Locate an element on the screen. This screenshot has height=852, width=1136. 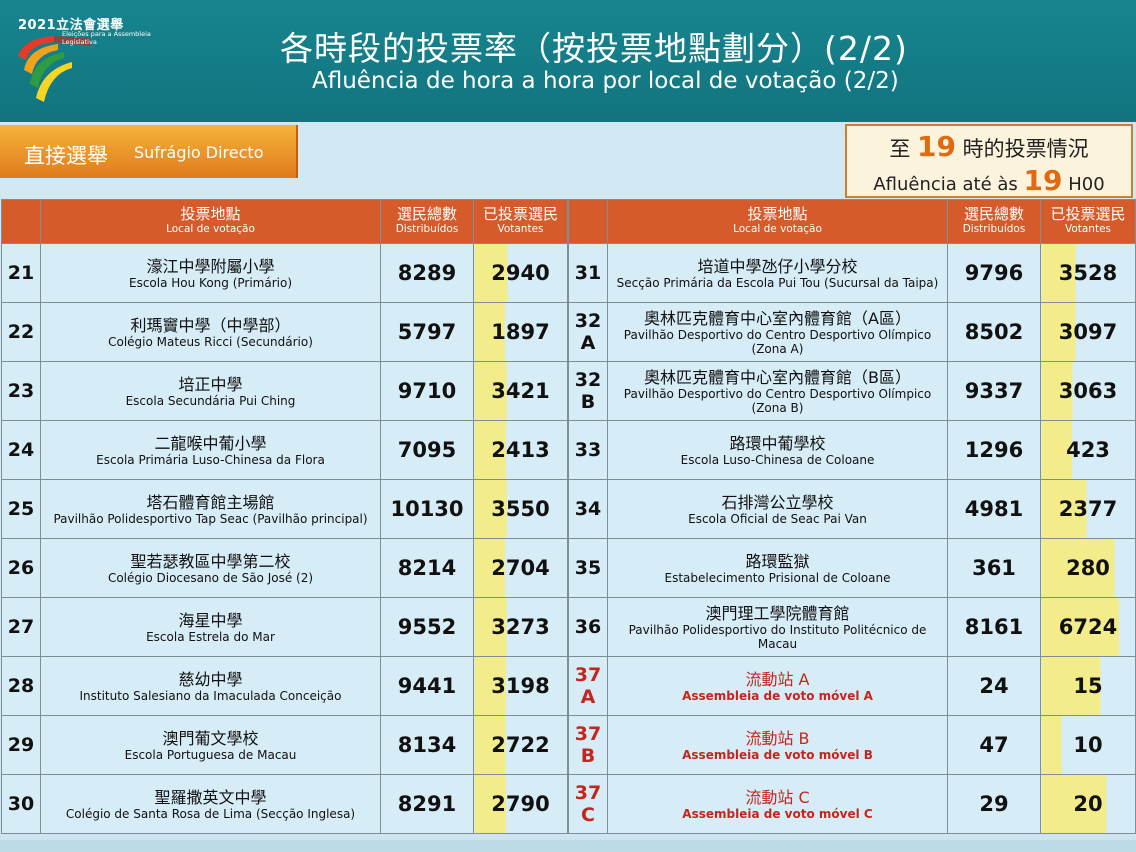
voted-cell: 3063 is located at coordinates (1088, 391).